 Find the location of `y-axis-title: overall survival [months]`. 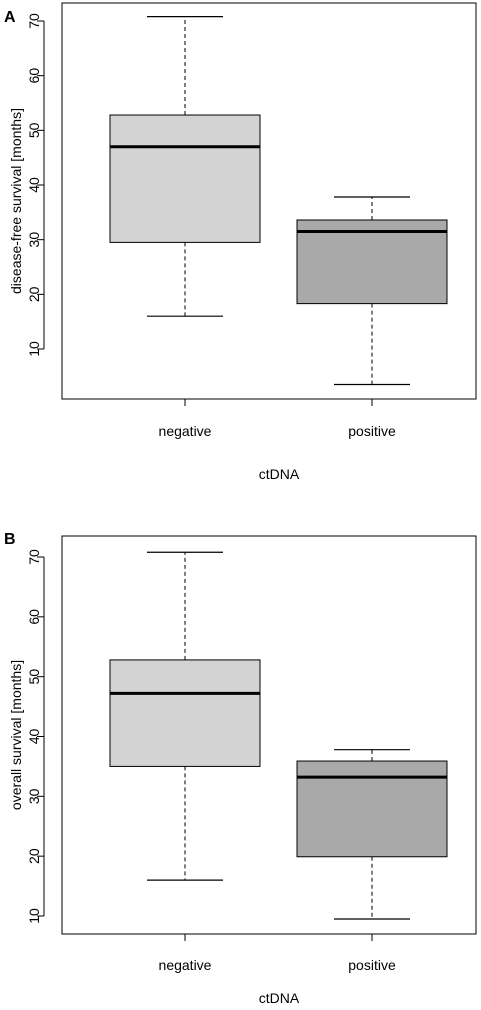

y-axis-title: overall survival [months] is located at coordinates (16, 735).